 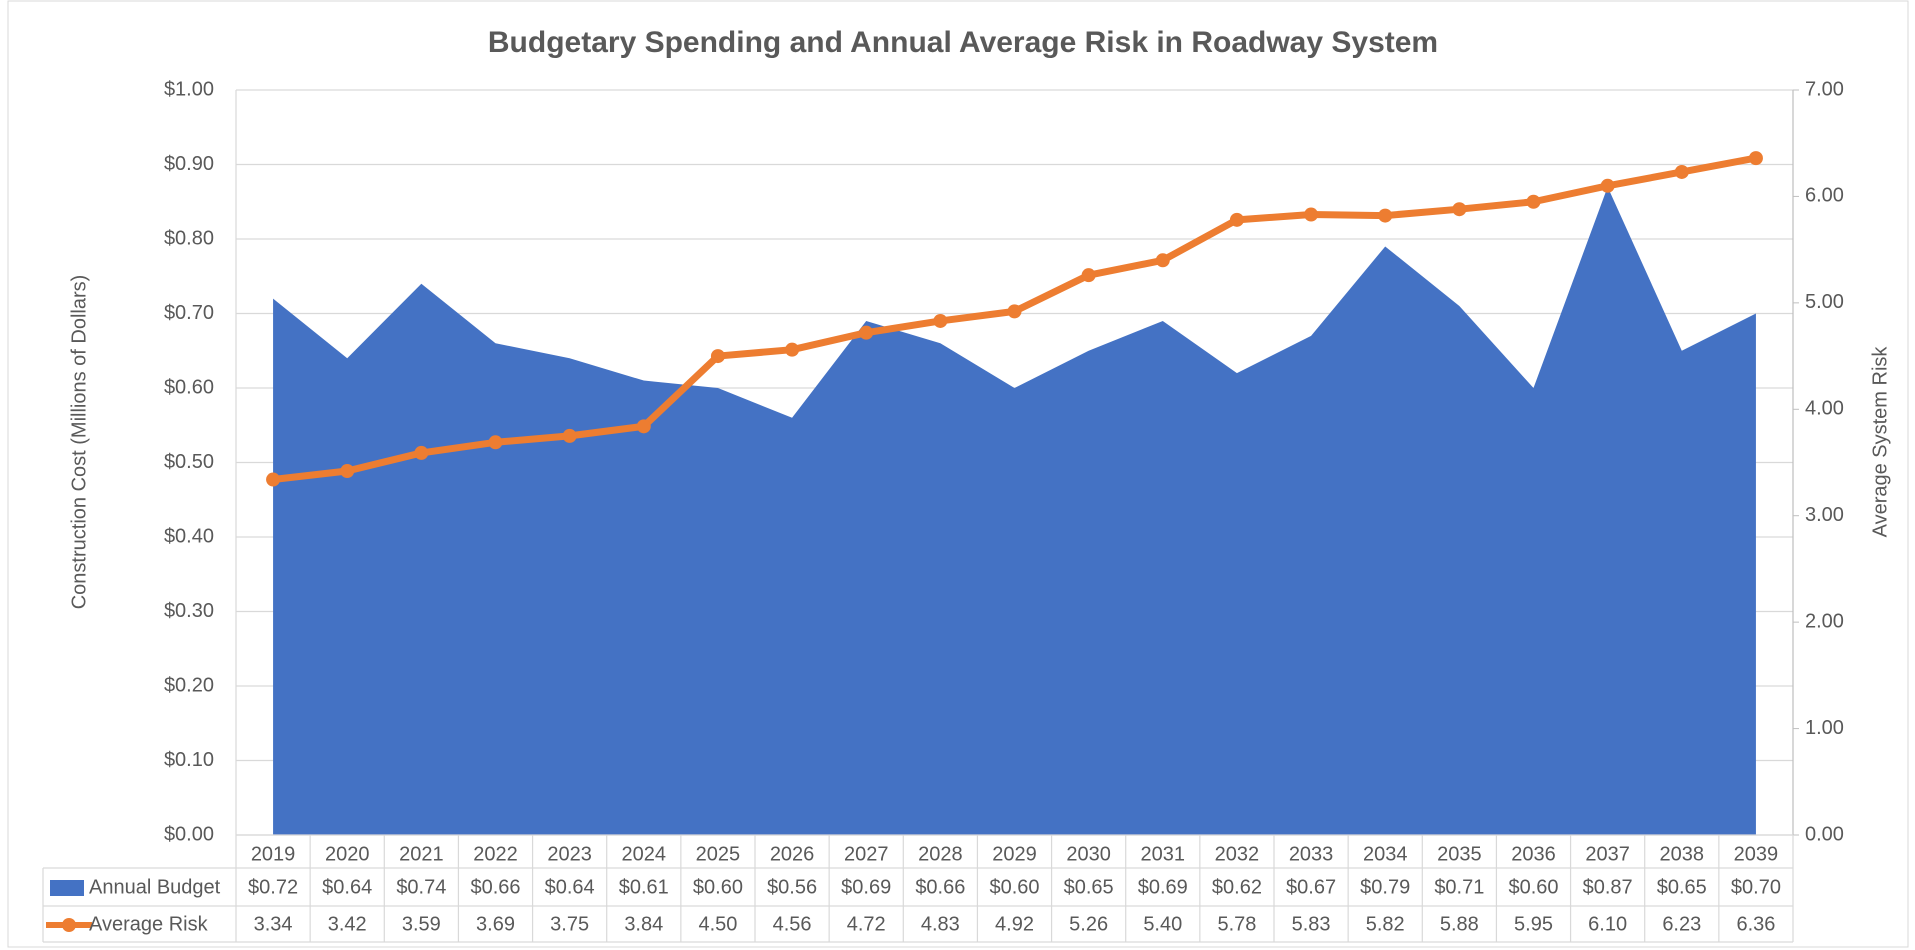 I want to click on x-tick-label: 2021, so click(x=421, y=854).